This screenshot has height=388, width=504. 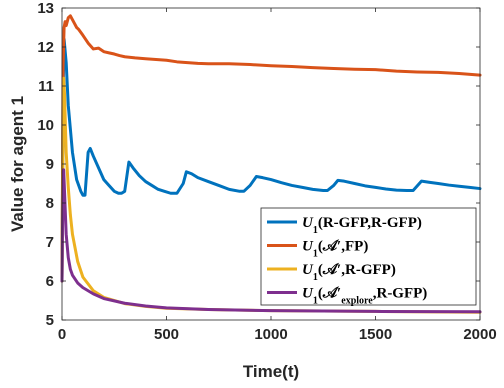 What do you see at coordinates (362, 225) in the screenshot?
I see `legend-entry-1: U1(R-GFP,R-GFP)` at bounding box center [362, 225].